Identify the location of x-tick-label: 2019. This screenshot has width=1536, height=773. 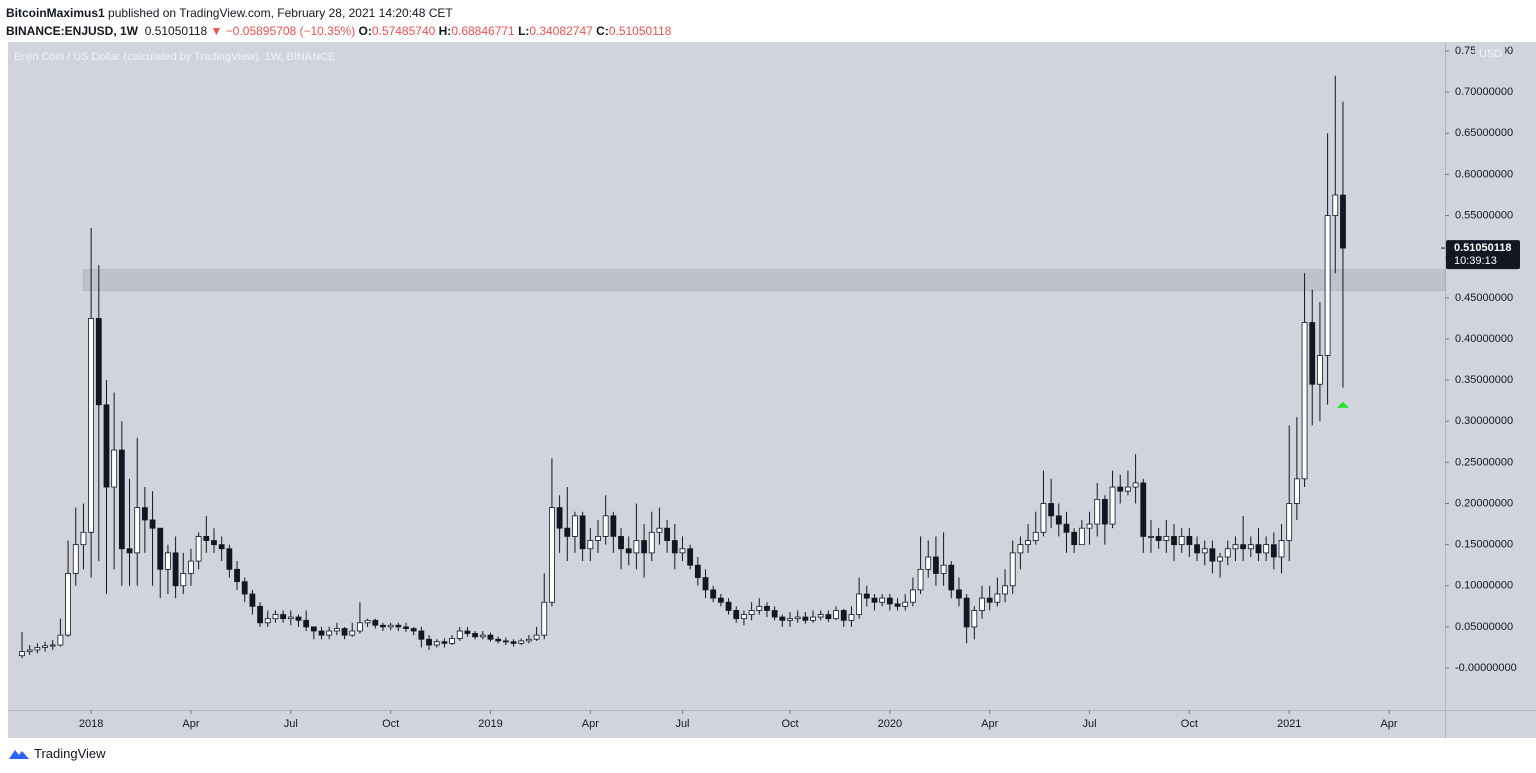
(490, 724).